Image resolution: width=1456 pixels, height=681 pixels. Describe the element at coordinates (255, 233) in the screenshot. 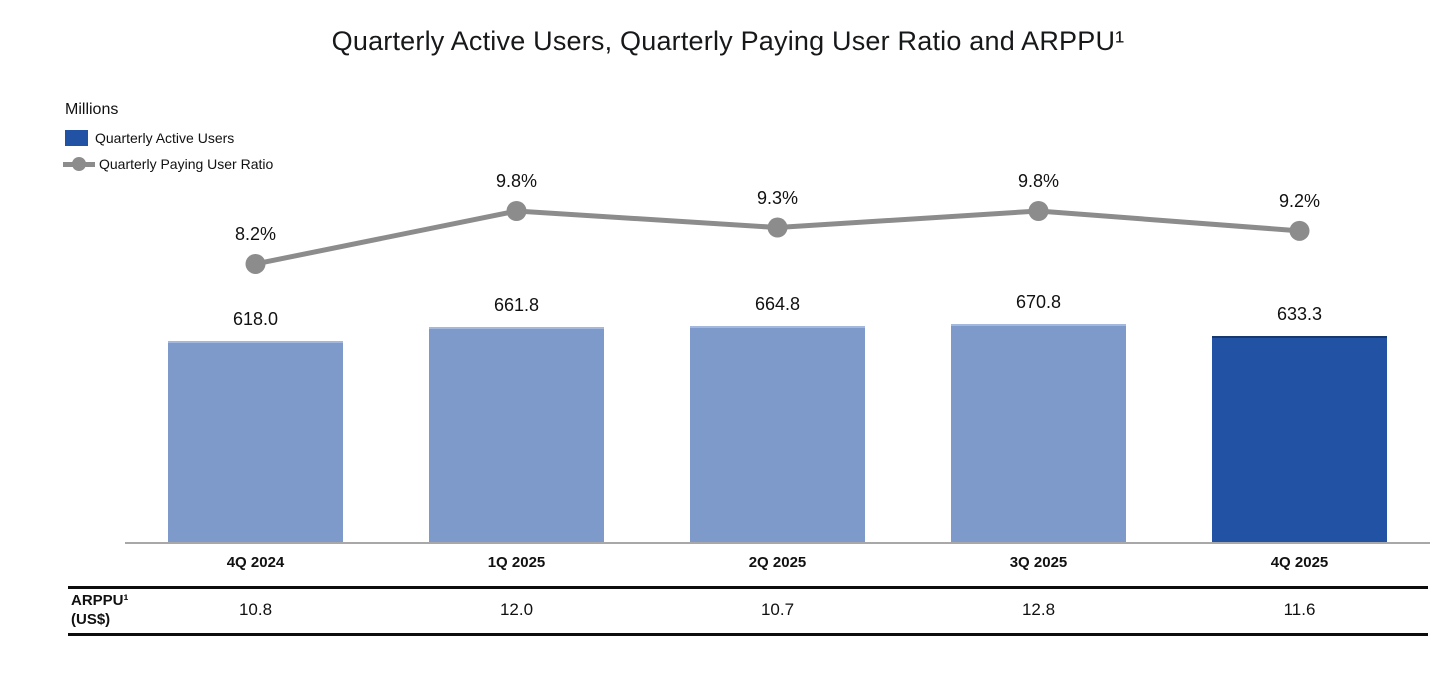

I see `ratio-value-label: 8.2%` at that location.